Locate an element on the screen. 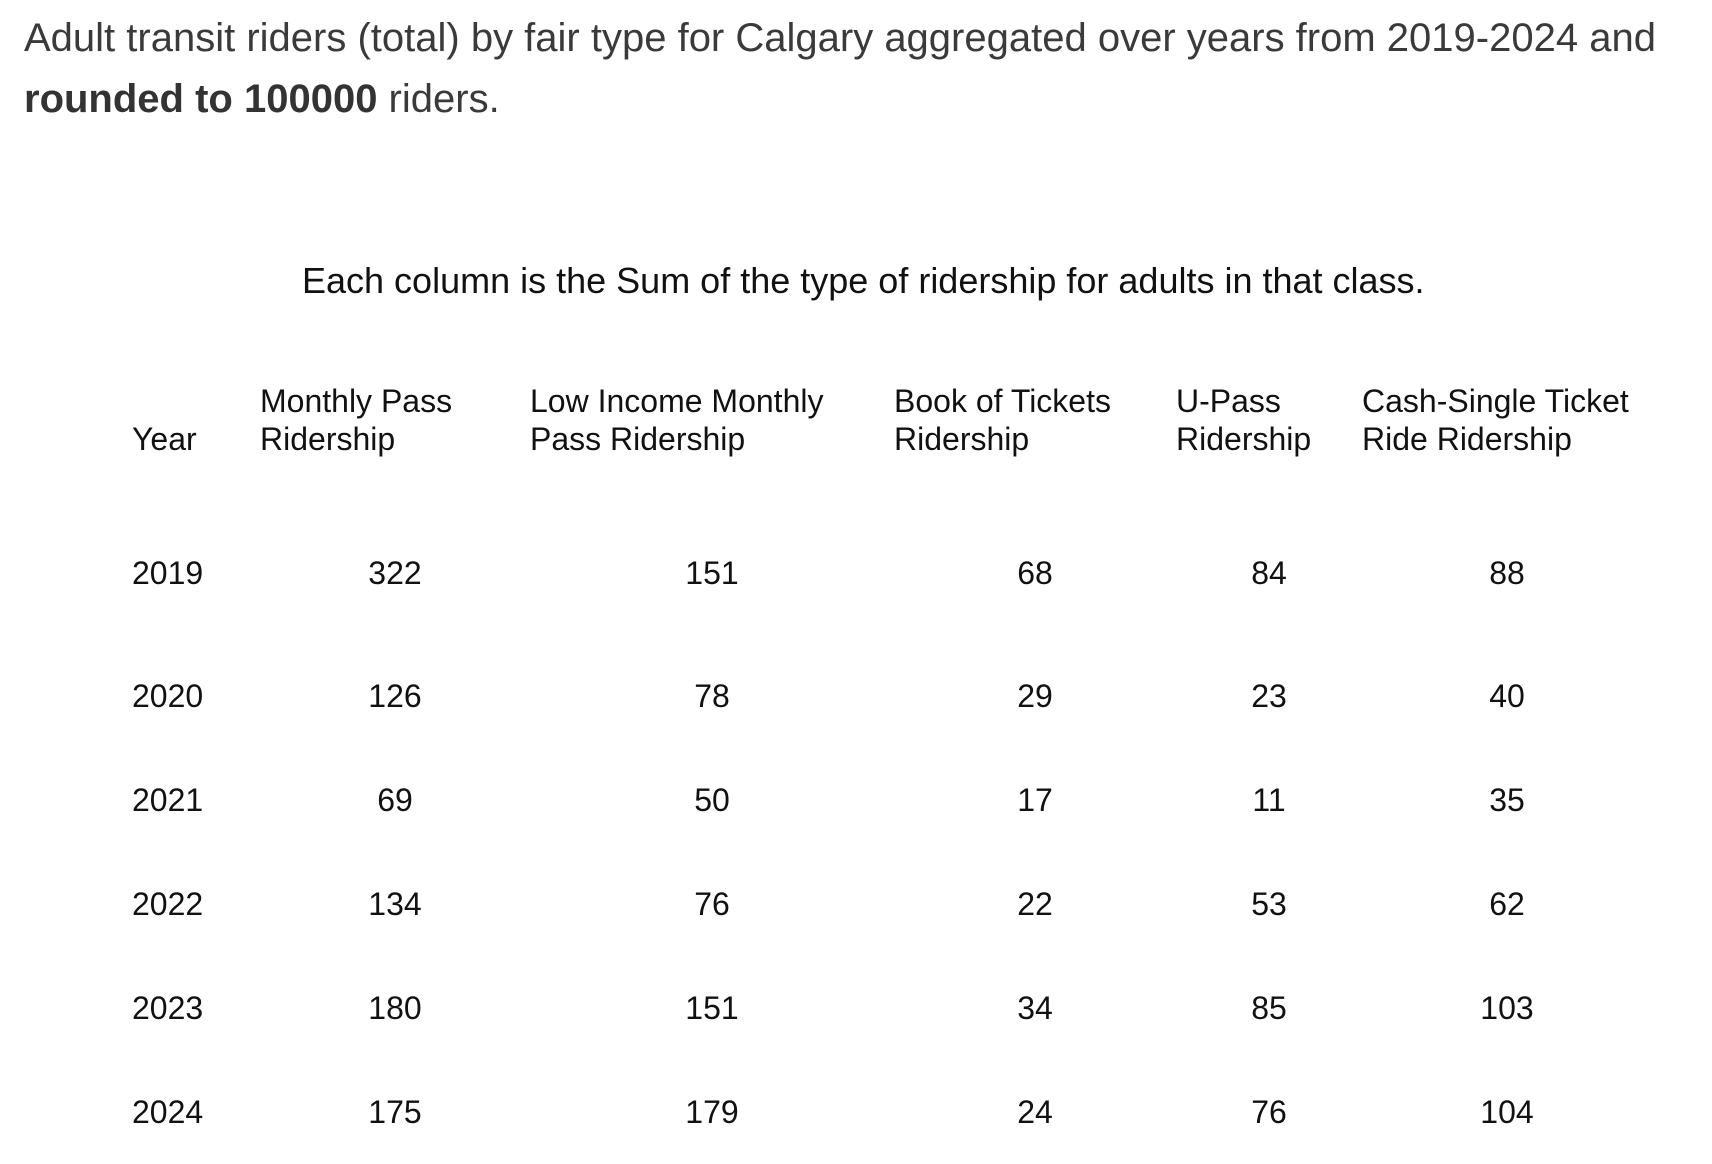 This screenshot has height=1164, width=1712. column-header-line: Book of Tickets is located at coordinates (1002, 401).